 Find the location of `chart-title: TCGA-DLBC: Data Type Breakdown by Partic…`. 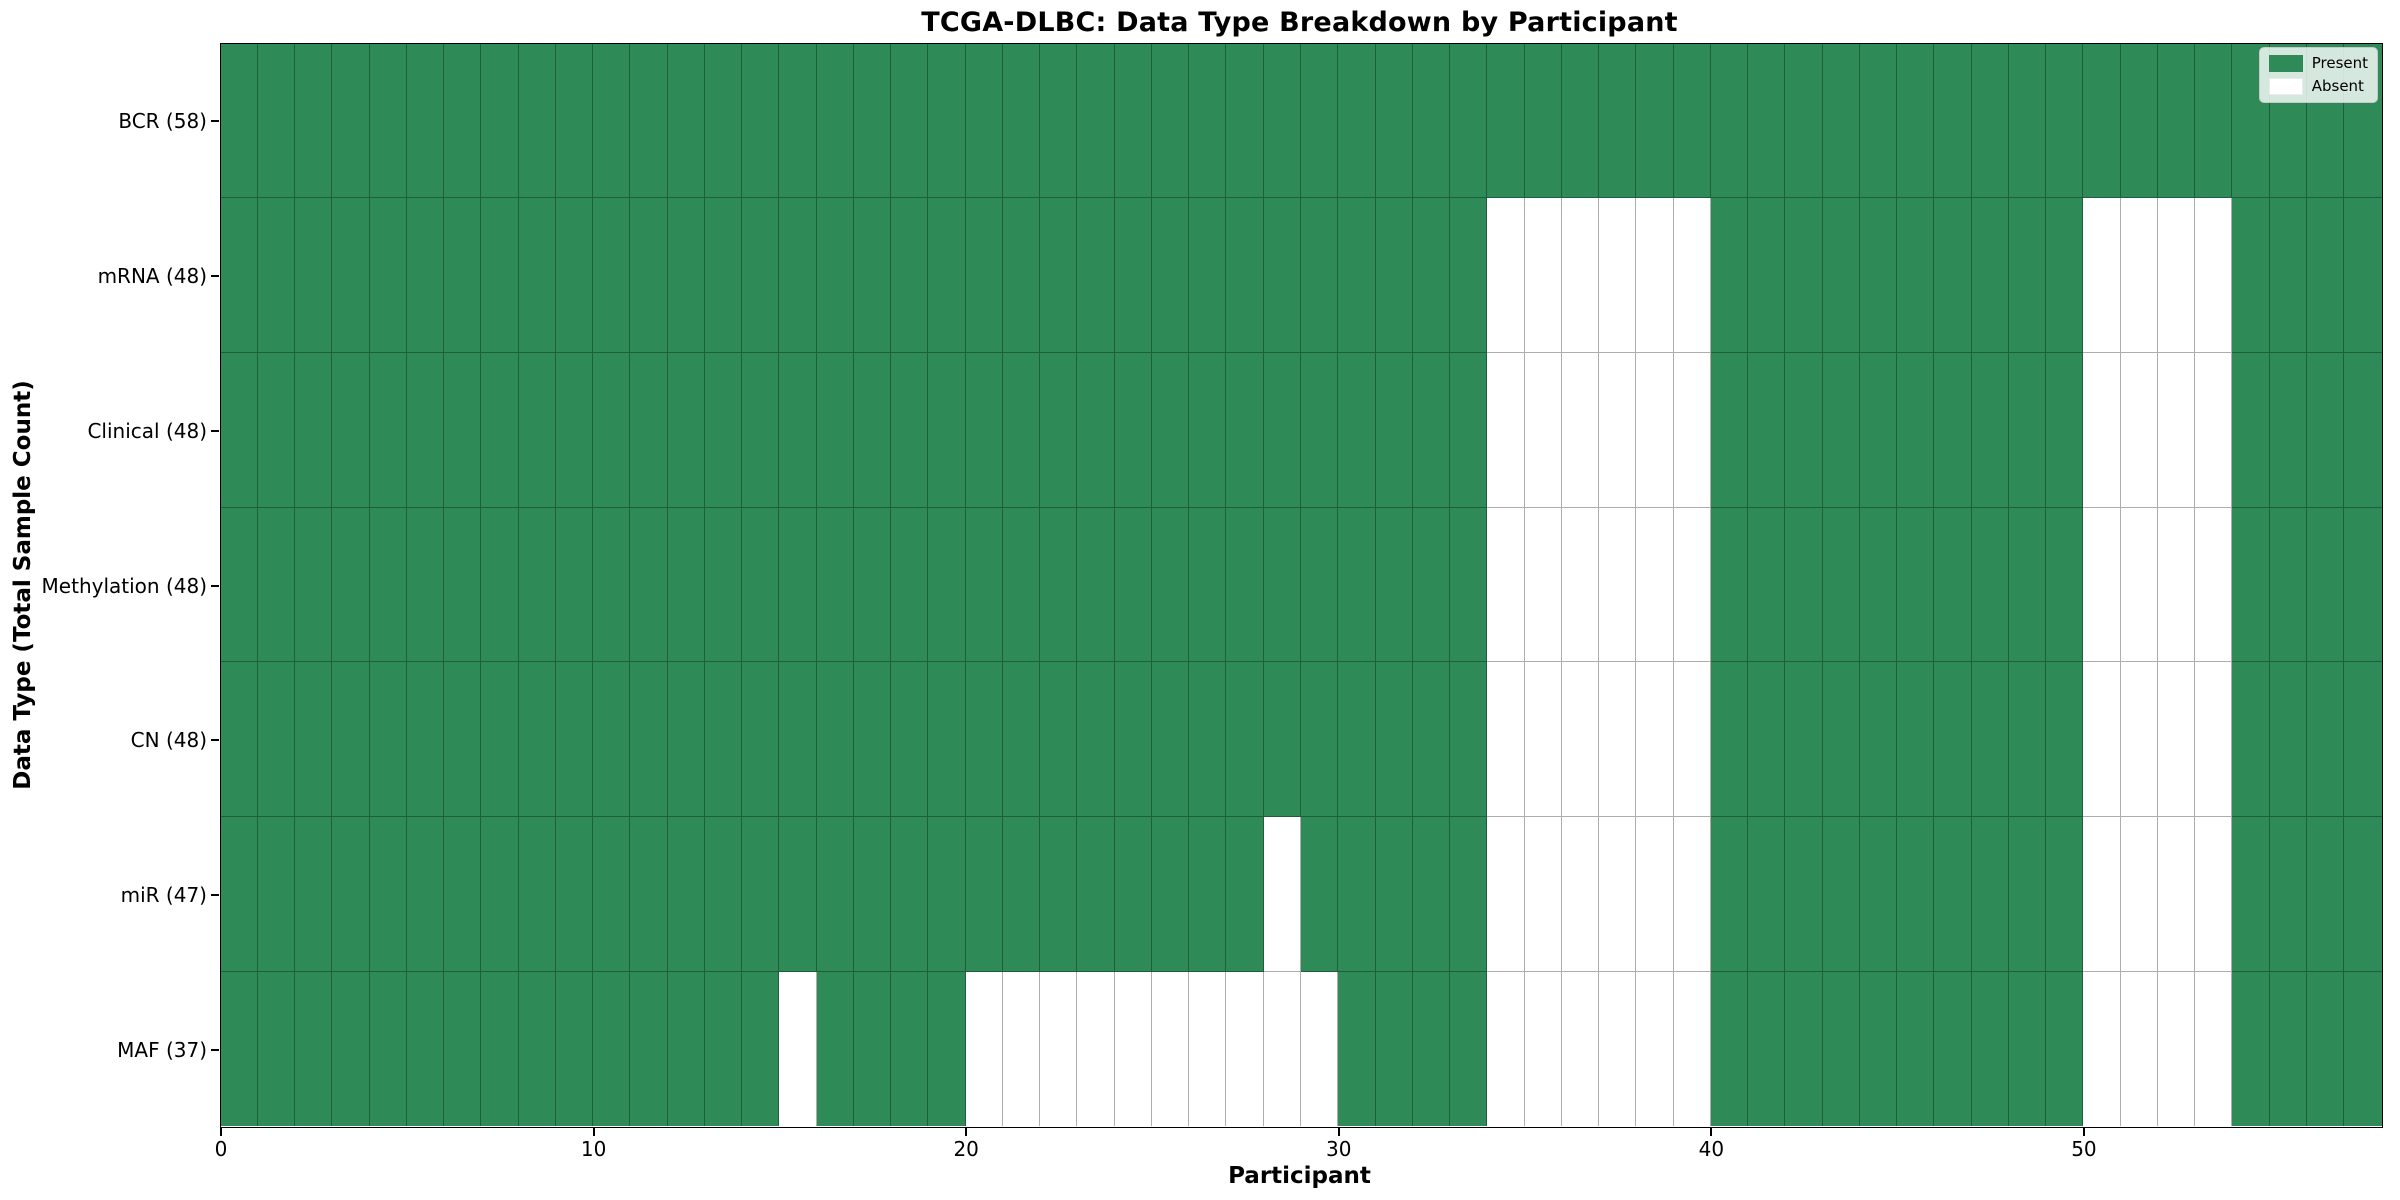

chart-title: TCGA-DLBC: Data Type Breakdown by Partic… is located at coordinates (1299, 22).